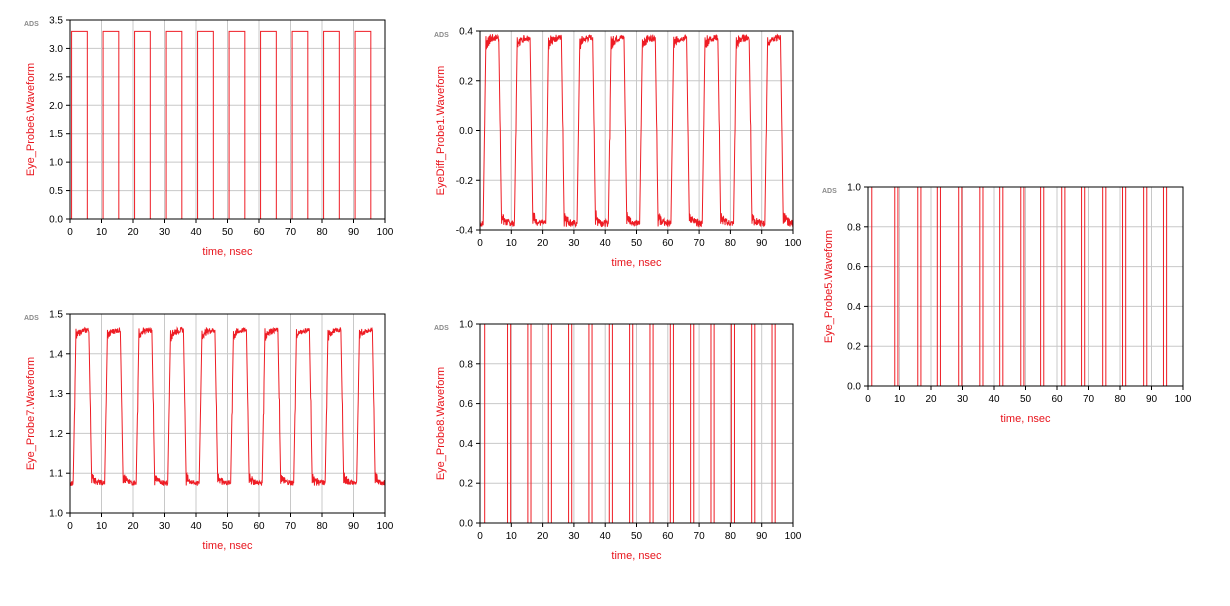  What do you see at coordinates (56, 474) in the screenshot?
I see `y-tick-label: 1.1` at bounding box center [56, 474].